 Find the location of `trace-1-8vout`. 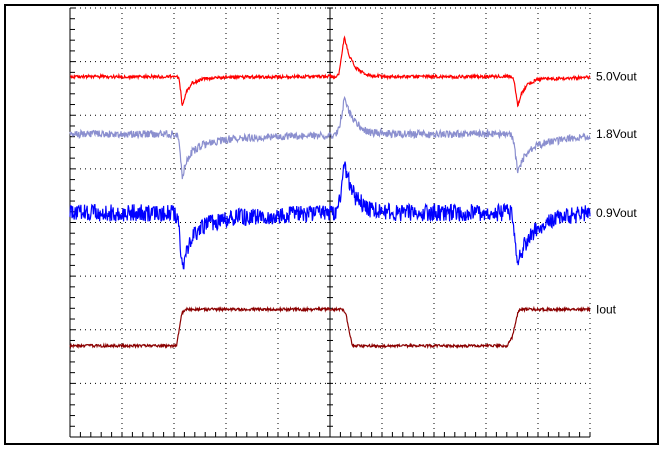

trace-1-8vout is located at coordinates (330, 137).